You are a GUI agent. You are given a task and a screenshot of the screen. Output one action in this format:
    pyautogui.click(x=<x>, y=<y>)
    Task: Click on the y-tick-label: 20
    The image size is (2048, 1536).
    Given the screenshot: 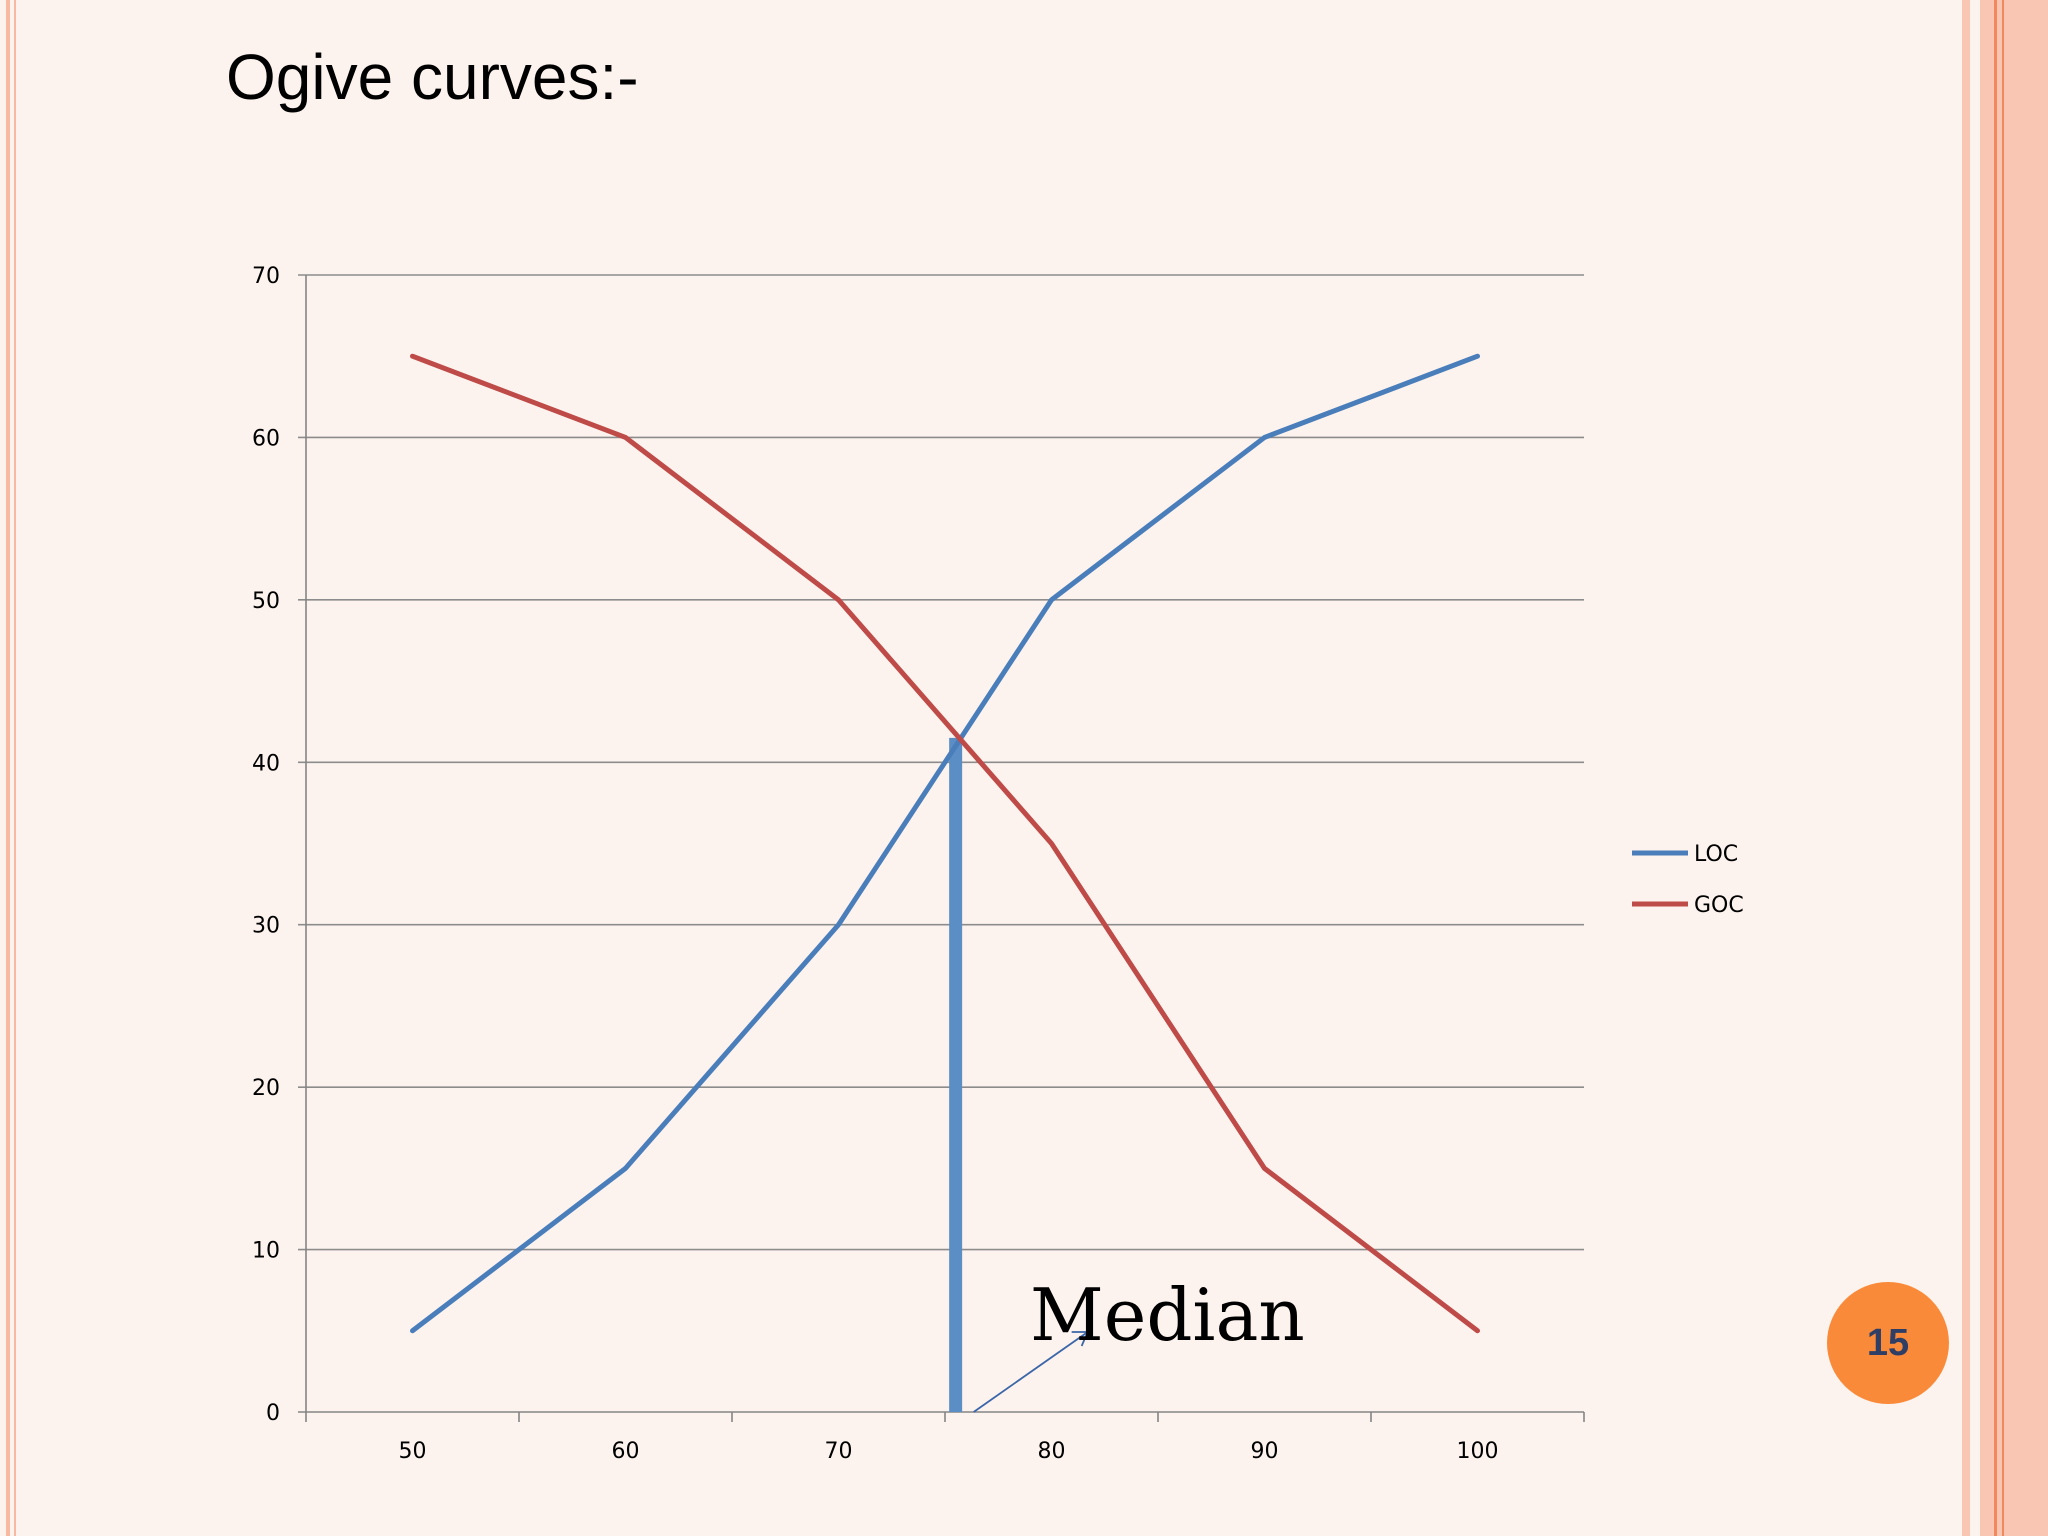 What is the action you would take?
    pyautogui.click(x=266, y=1088)
    